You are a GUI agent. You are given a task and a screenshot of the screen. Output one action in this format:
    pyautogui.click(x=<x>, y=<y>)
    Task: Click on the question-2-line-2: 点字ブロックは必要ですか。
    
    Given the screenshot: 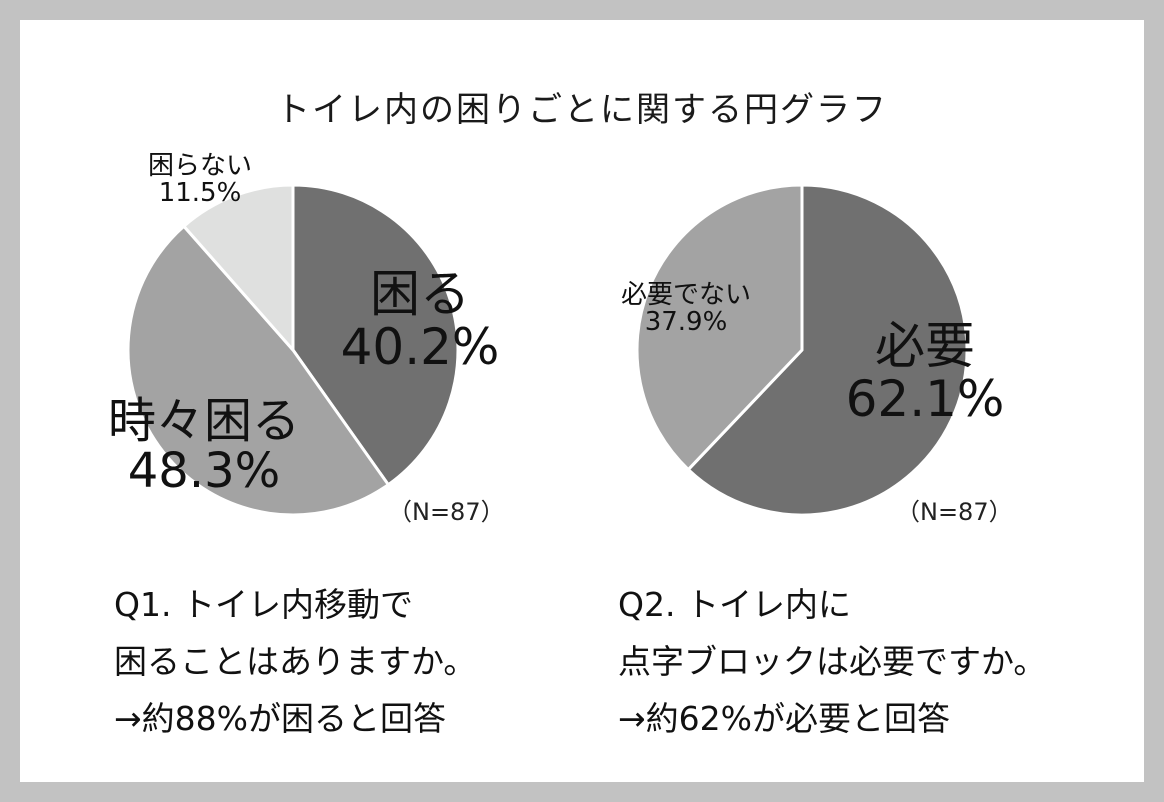 What is the action you would take?
    pyautogui.click(x=832, y=661)
    